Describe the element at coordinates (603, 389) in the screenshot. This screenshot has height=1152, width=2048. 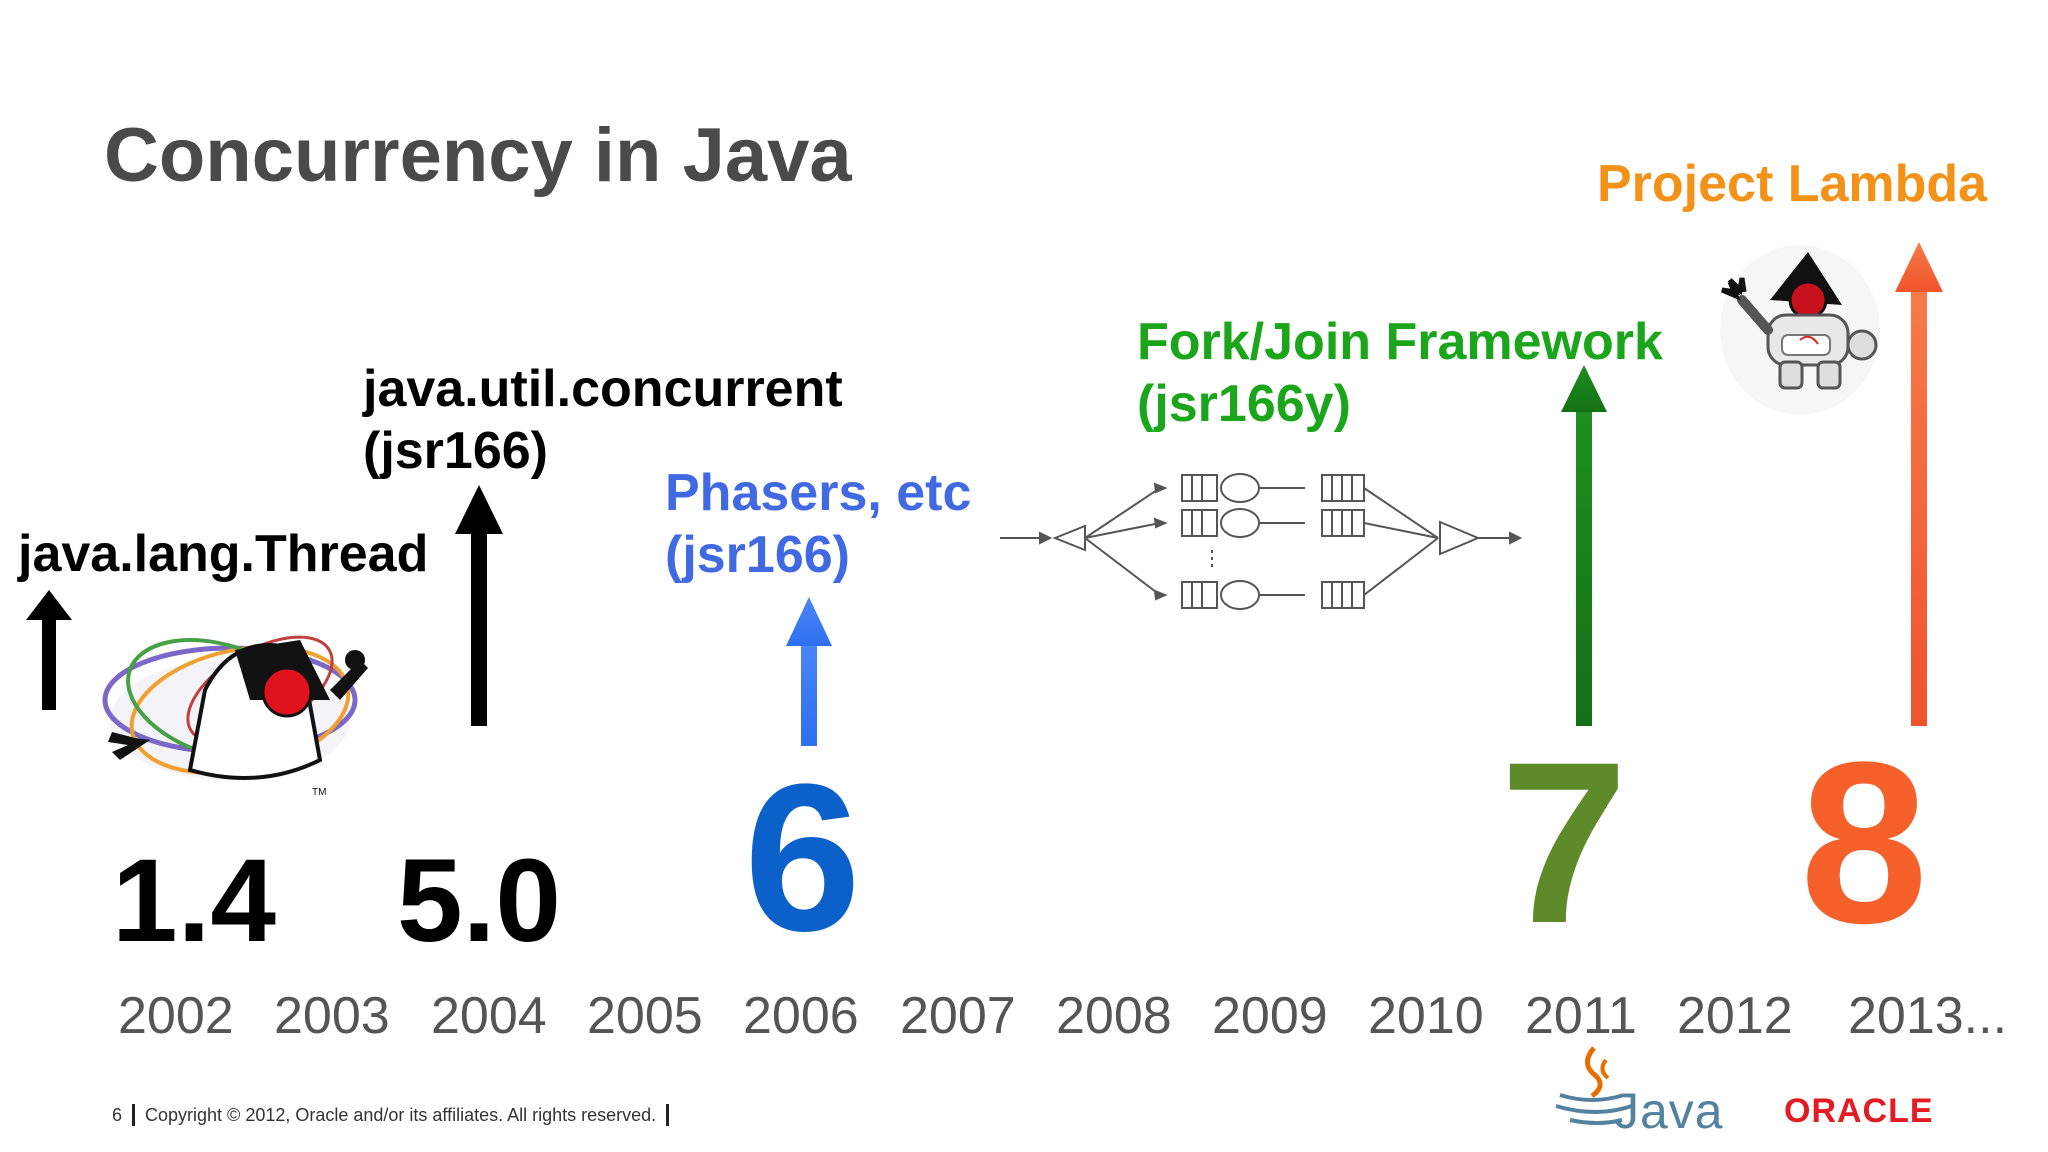
I see `label-java-util-concurrent: java.util.concurrent` at that location.